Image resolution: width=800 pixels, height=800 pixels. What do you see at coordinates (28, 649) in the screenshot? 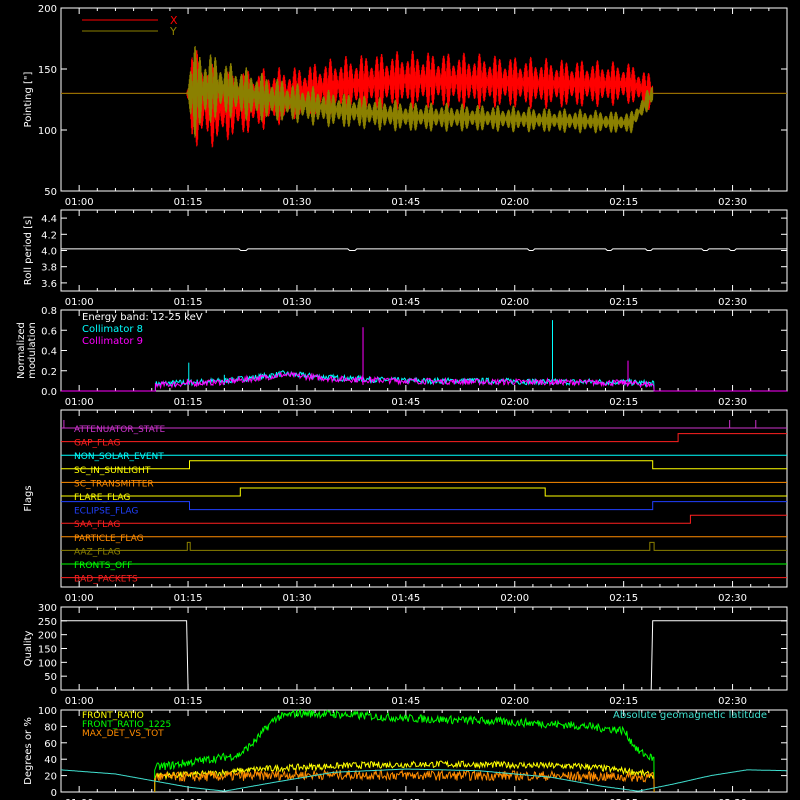
I see `y-axis-label: Quality` at bounding box center [28, 649].